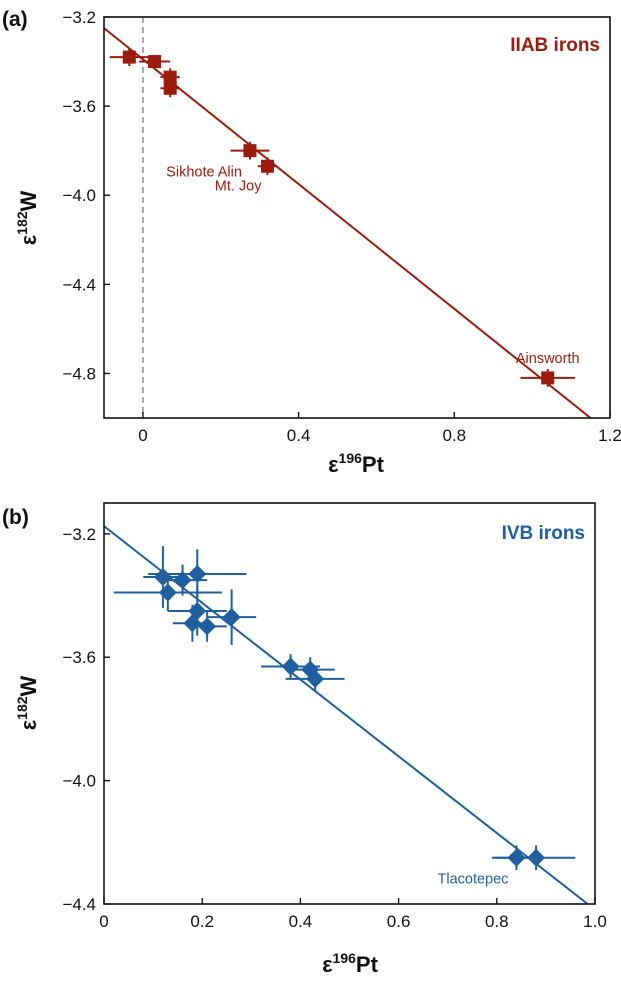 Image resolution: width=621 pixels, height=983 pixels. I want to click on x-tick-label: 1.2, so click(609, 435).